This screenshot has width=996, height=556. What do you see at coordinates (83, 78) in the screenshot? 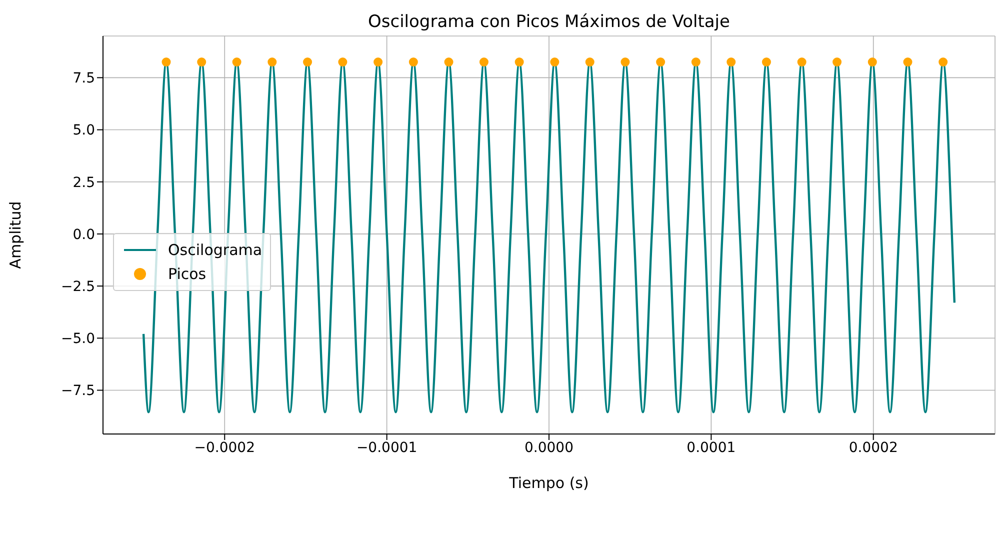
I see `y-tick-label: 7.5` at bounding box center [83, 78].